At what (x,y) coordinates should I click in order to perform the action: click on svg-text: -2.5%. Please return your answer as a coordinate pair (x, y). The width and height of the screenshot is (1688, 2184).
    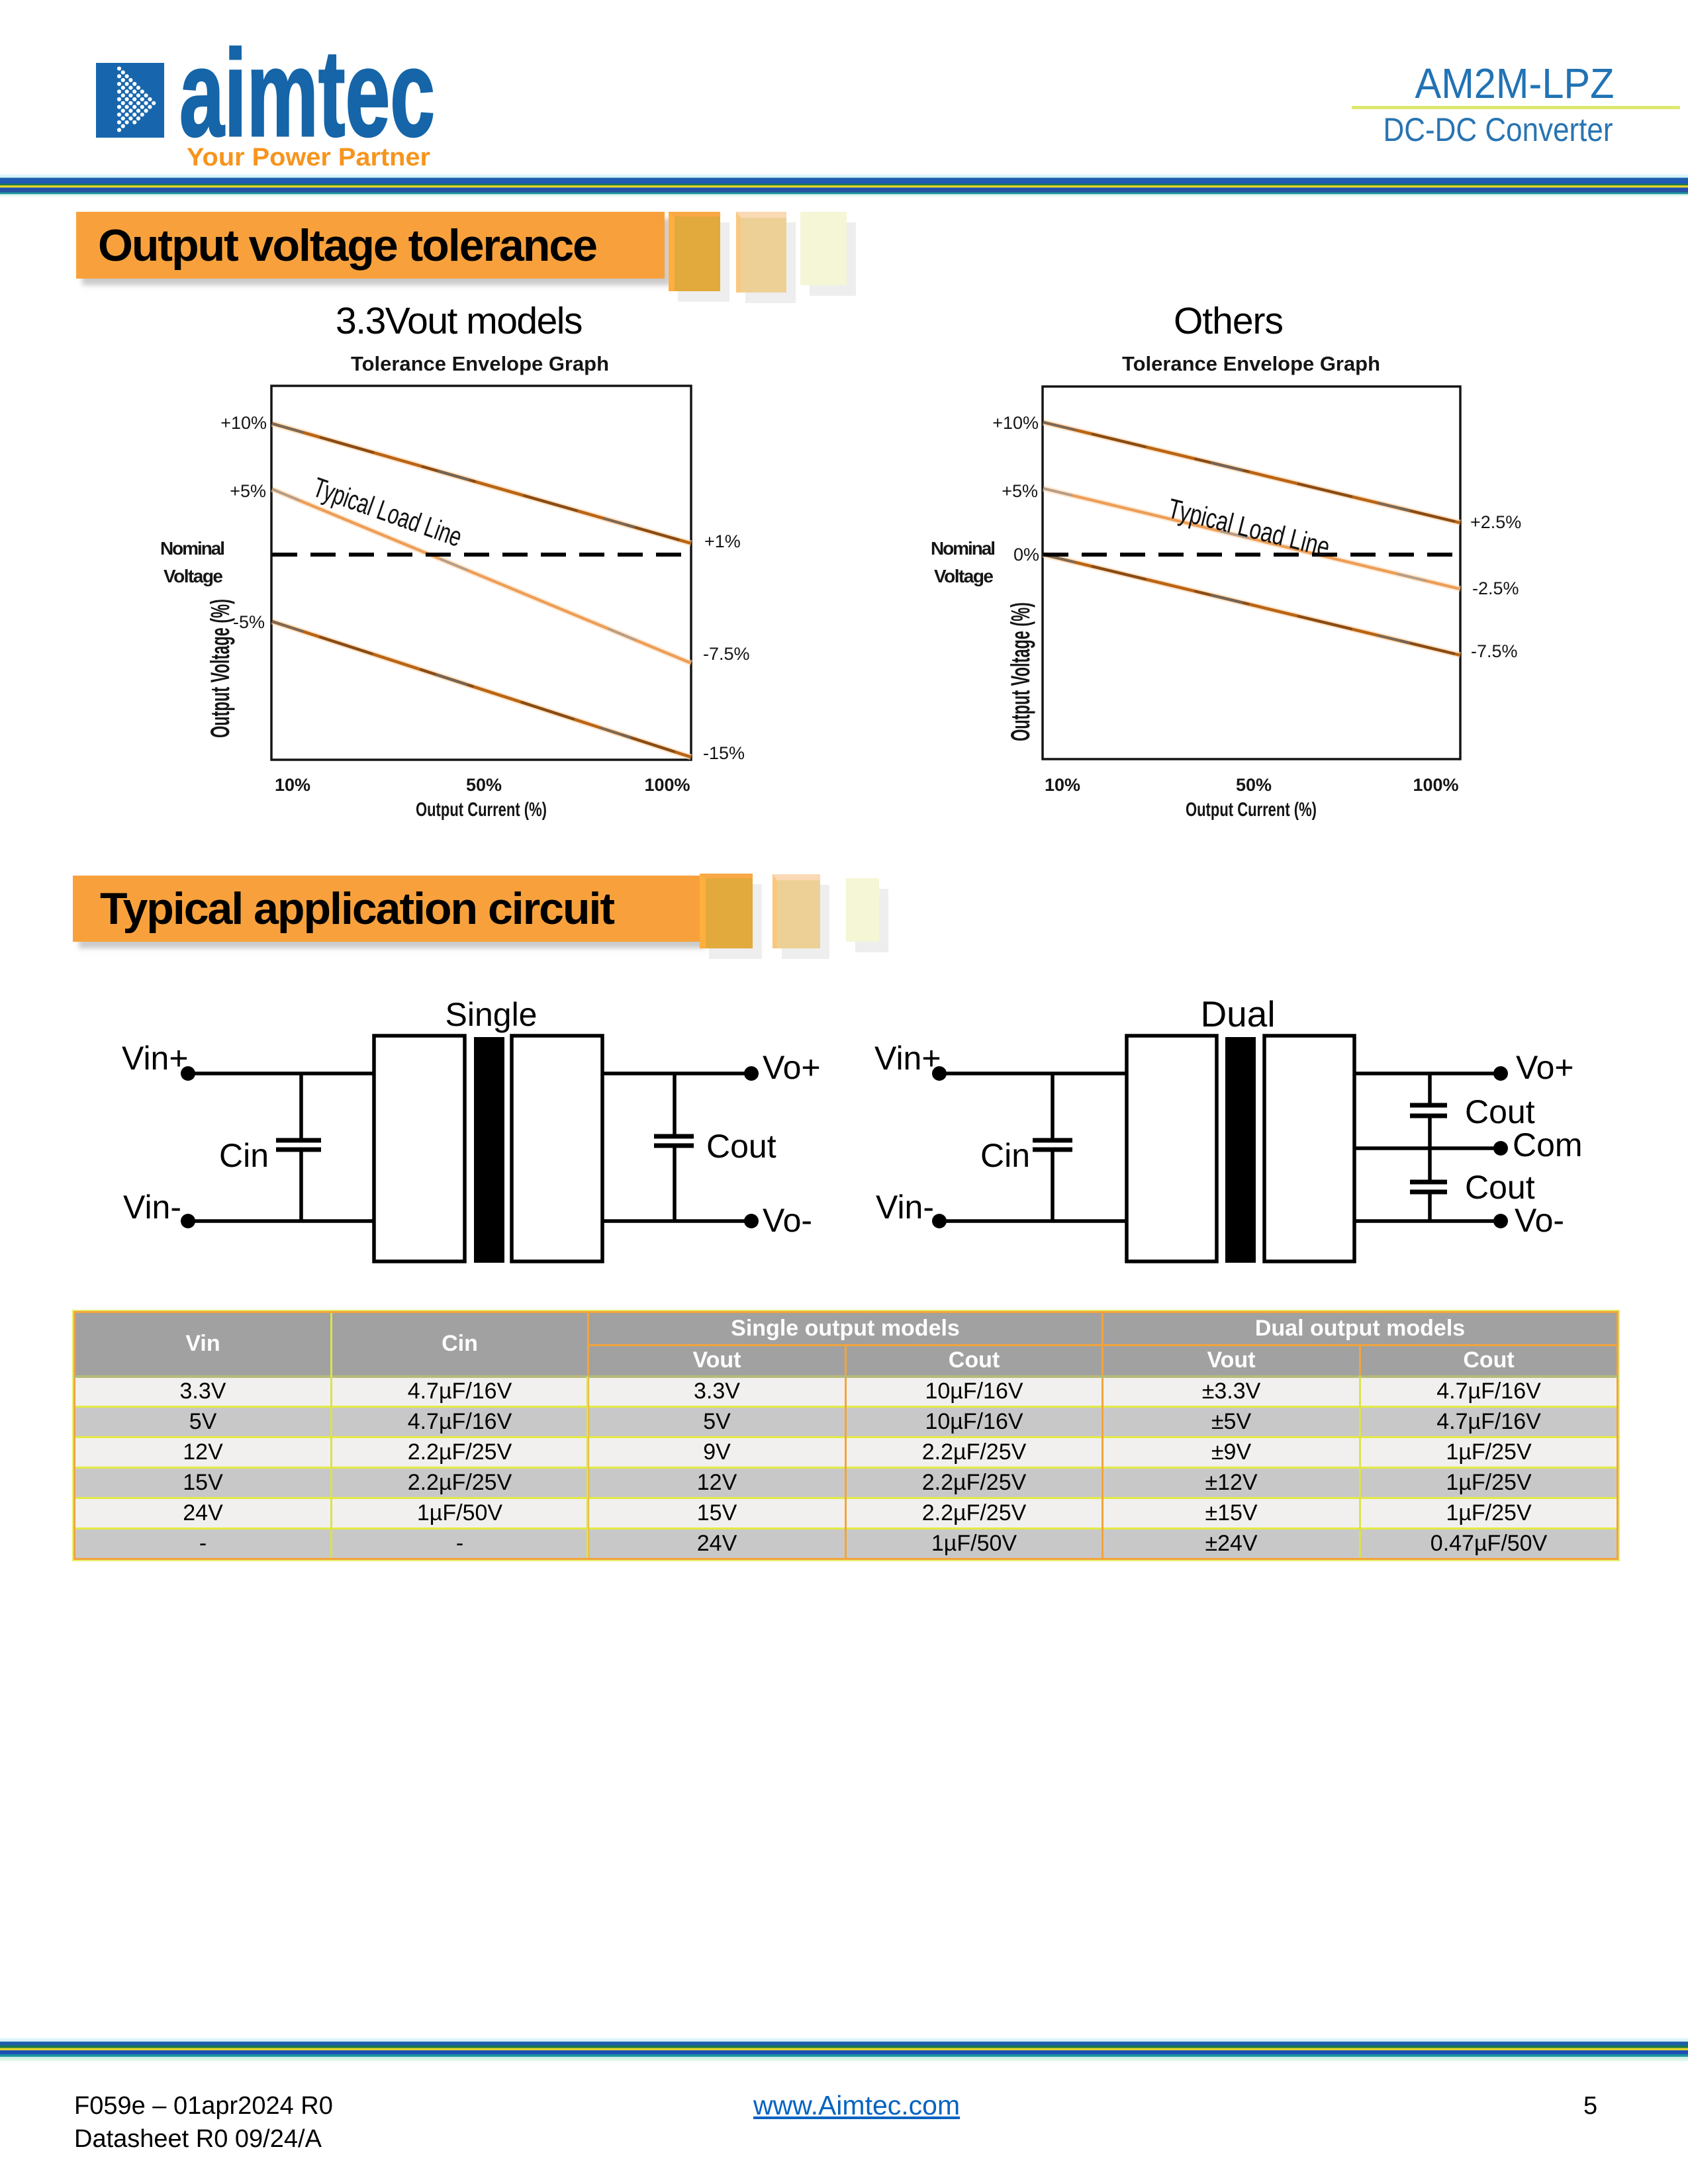
    Looking at the image, I should click on (1495, 588).